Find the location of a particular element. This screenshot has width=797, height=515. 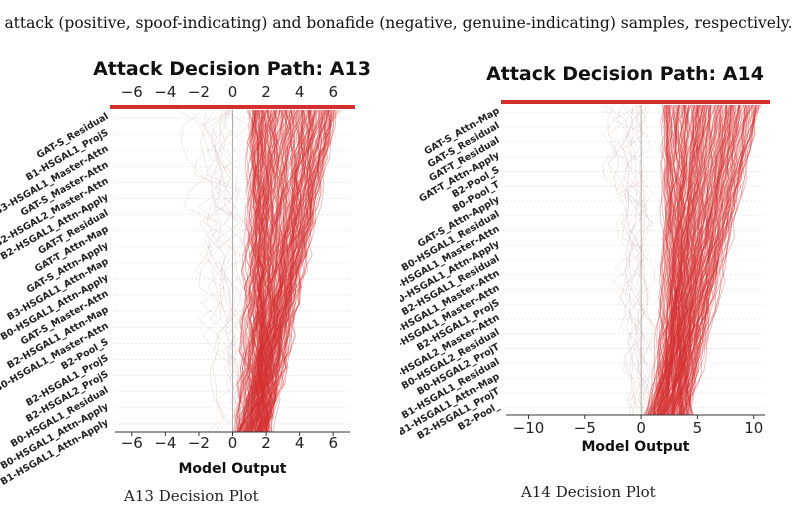

chart-title: Attack Decision Path: A14 is located at coordinates (625, 74).